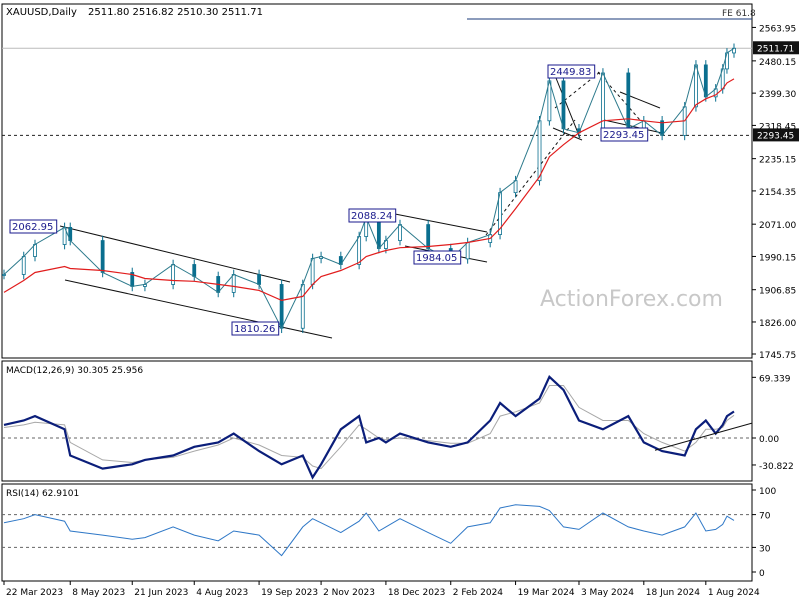 The image size is (800, 604). What do you see at coordinates (222, 593) in the screenshot?
I see `x-tick-label: 4 Aug 2023` at bounding box center [222, 593].